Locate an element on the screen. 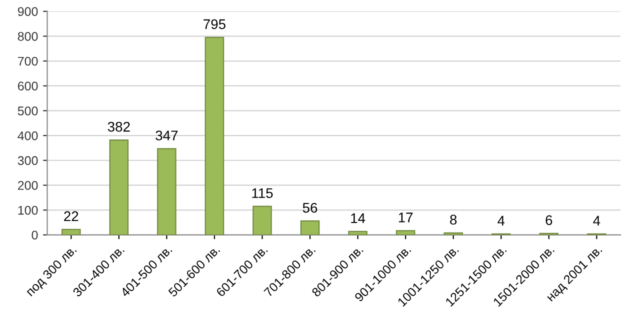  y-tick-label: 0 is located at coordinates (35, 235).